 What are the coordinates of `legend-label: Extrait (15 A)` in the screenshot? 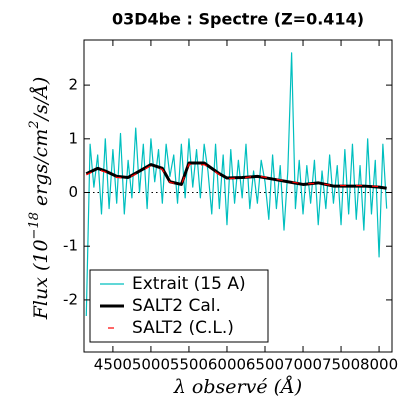 It's located at (189, 284).